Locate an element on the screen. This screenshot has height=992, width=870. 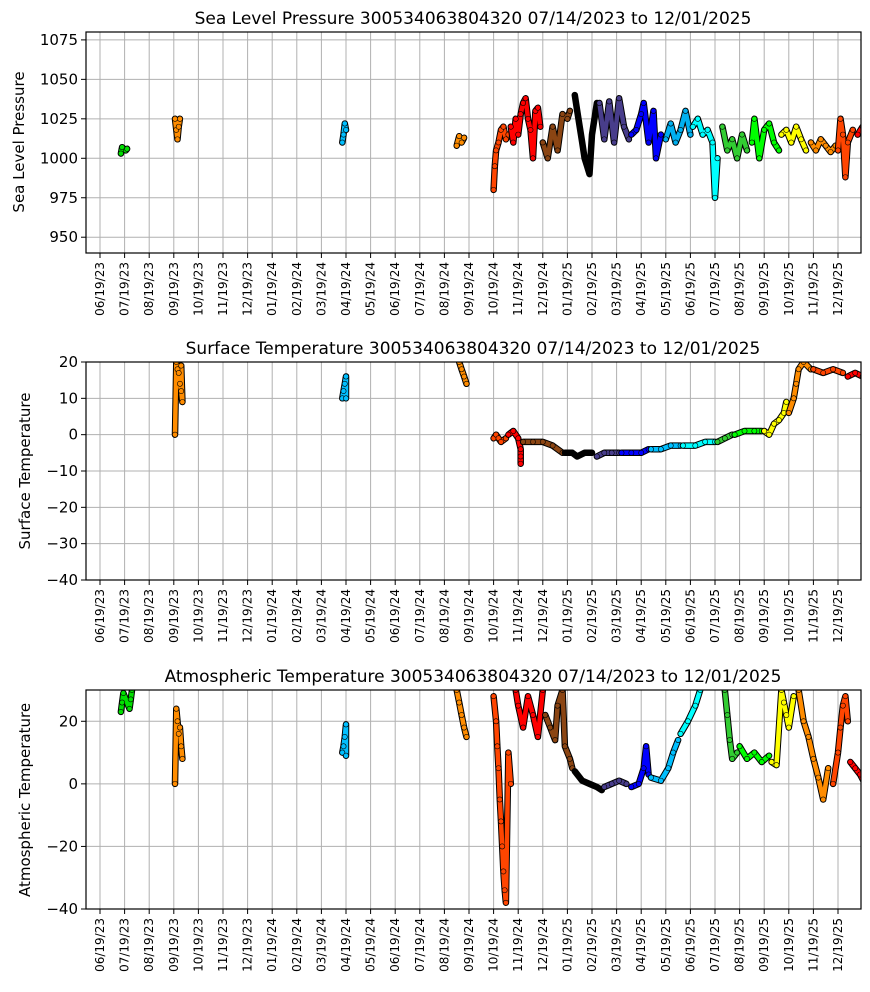
y-axis-label: Sea Level Pressure is located at coordinates (19, 141).